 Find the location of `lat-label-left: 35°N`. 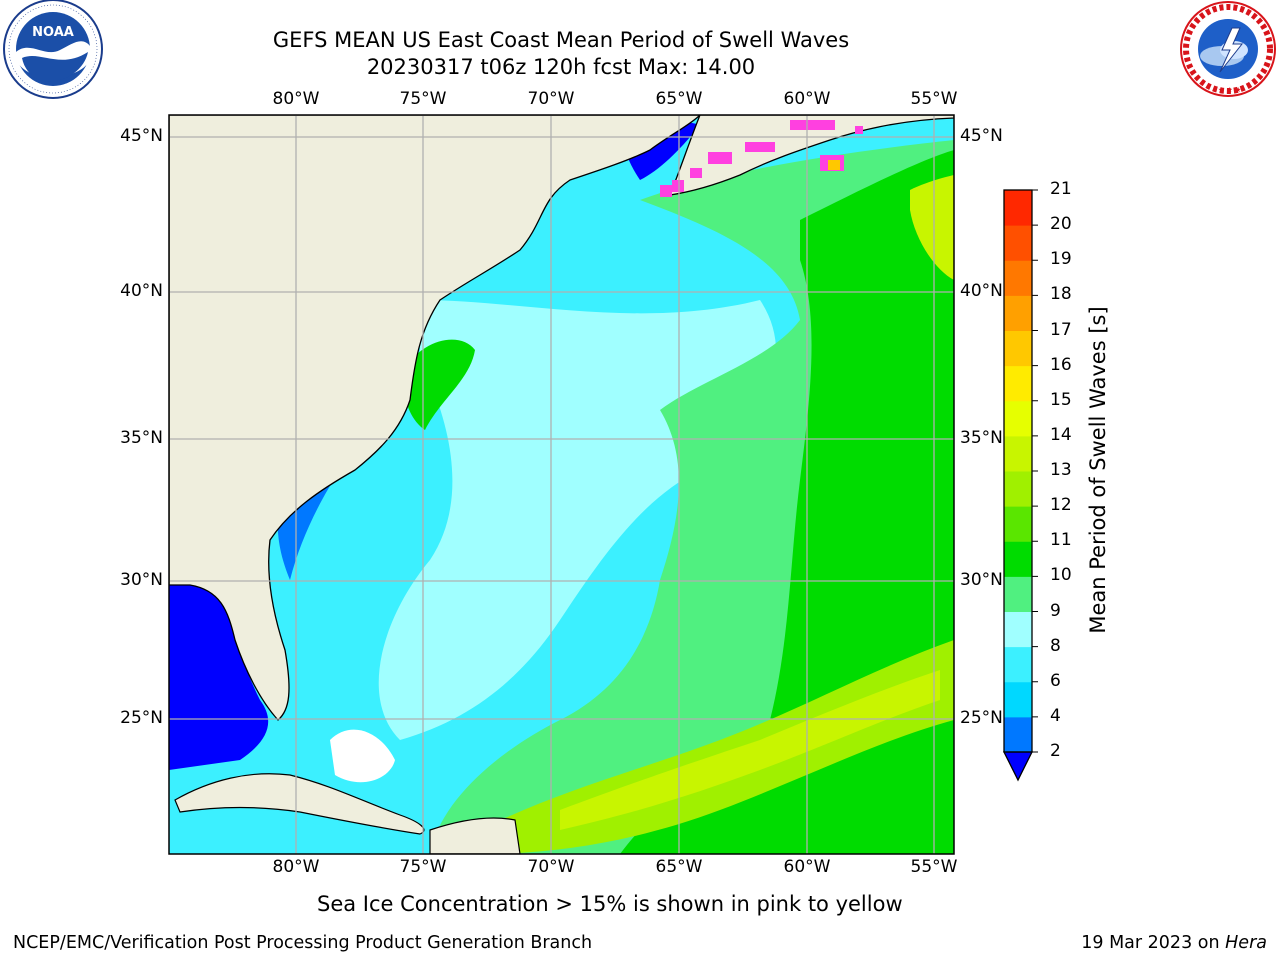

lat-label-left: 35°N is located at coordinates (141, 438).